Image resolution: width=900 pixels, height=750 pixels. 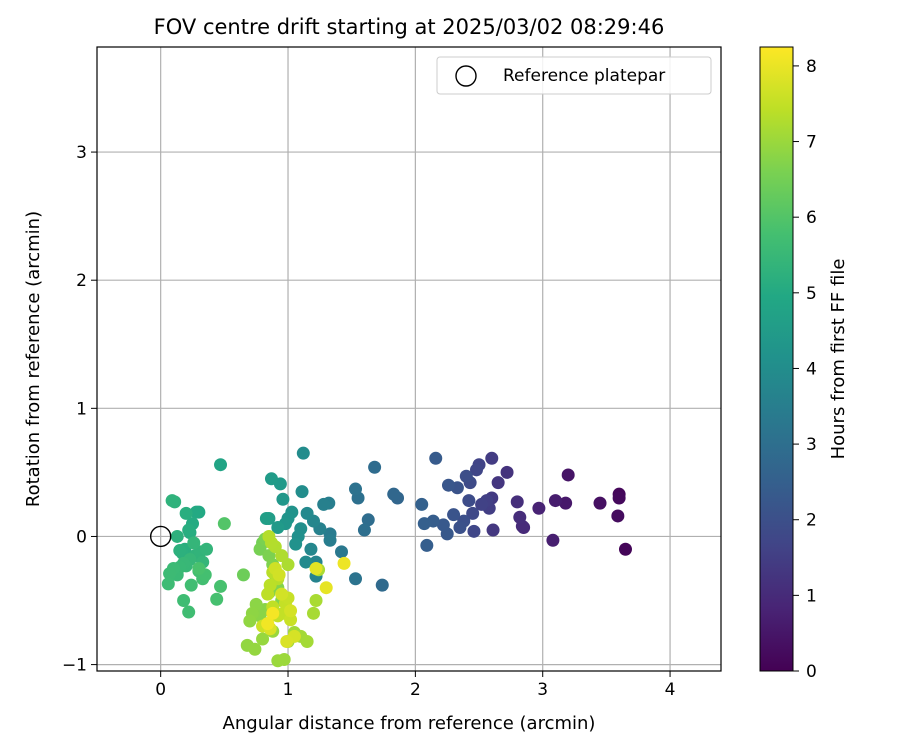 I want to click on legend: Reference platepar, so click(x=574, y=75).